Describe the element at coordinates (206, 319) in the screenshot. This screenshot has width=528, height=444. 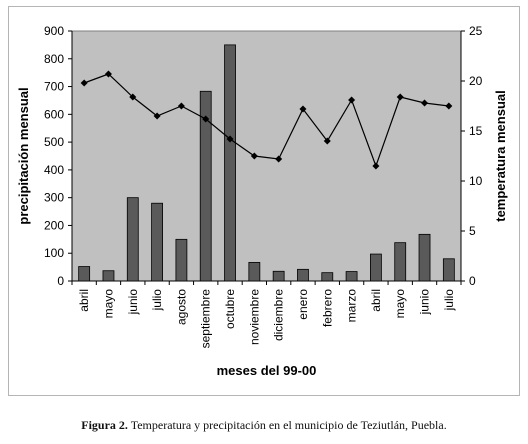
I see `x-tick-label: septiembre` at that location.